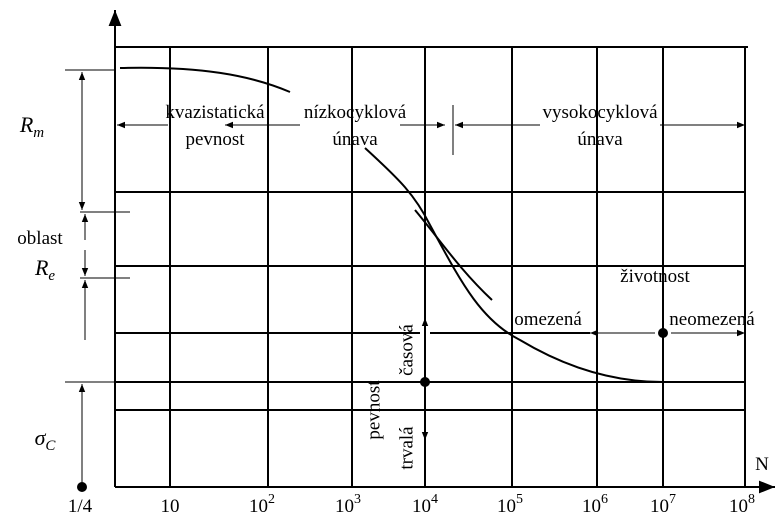  I want to click on x-tick-label: 10, so click(170, 506).